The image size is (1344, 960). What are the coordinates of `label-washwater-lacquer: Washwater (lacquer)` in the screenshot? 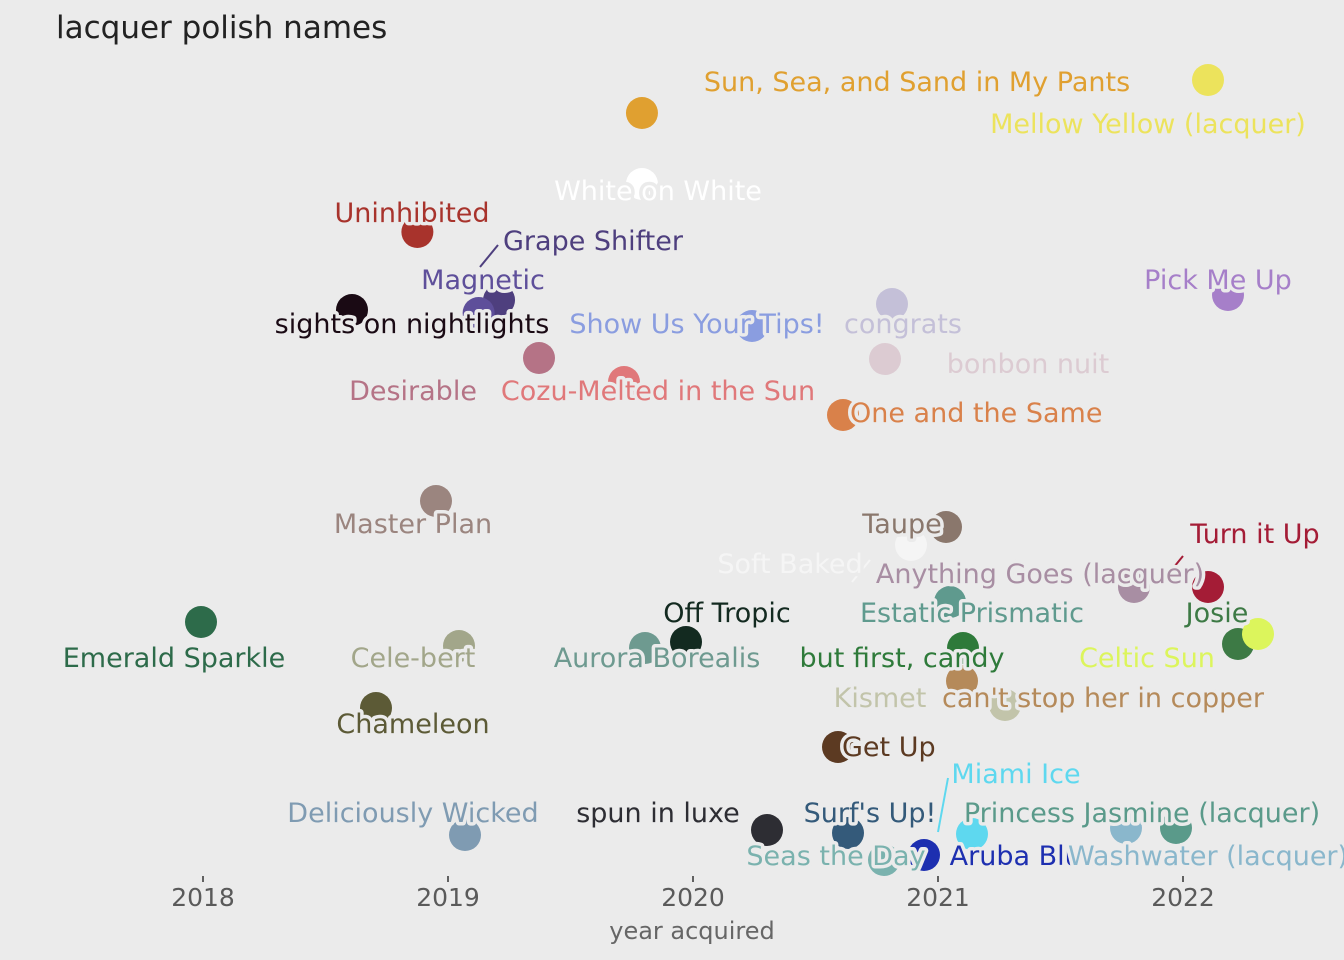 It's located at (1206, 856).